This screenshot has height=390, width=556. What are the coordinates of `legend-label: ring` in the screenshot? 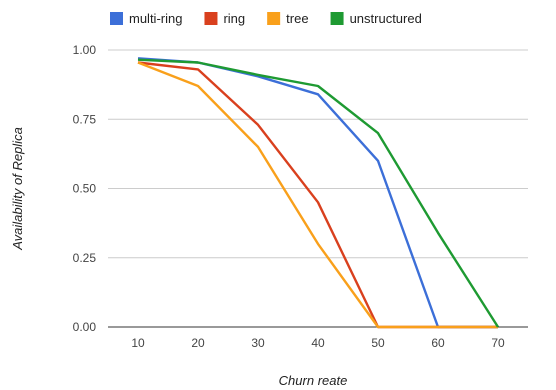 It's located at (234, 18).